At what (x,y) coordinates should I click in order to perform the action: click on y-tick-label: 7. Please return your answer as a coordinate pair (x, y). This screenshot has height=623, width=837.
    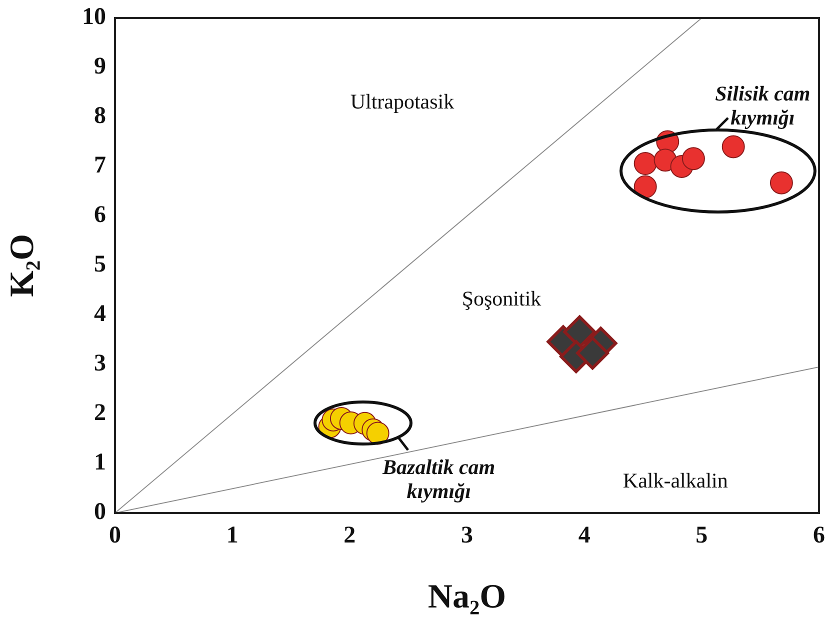
    Looking at the image, I should click on (100, 165).